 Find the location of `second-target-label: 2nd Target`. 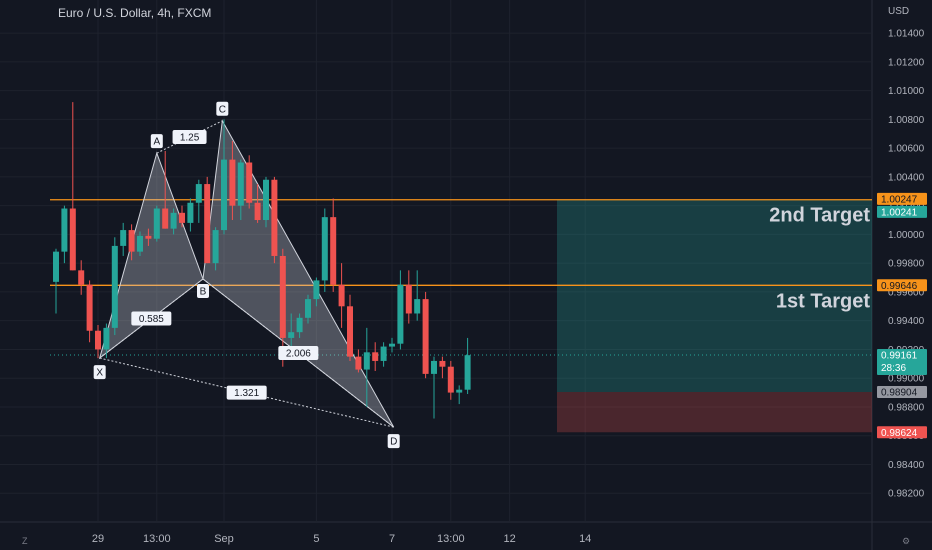

second-target-label: 2nd Target is located at coordinates (819, 216).